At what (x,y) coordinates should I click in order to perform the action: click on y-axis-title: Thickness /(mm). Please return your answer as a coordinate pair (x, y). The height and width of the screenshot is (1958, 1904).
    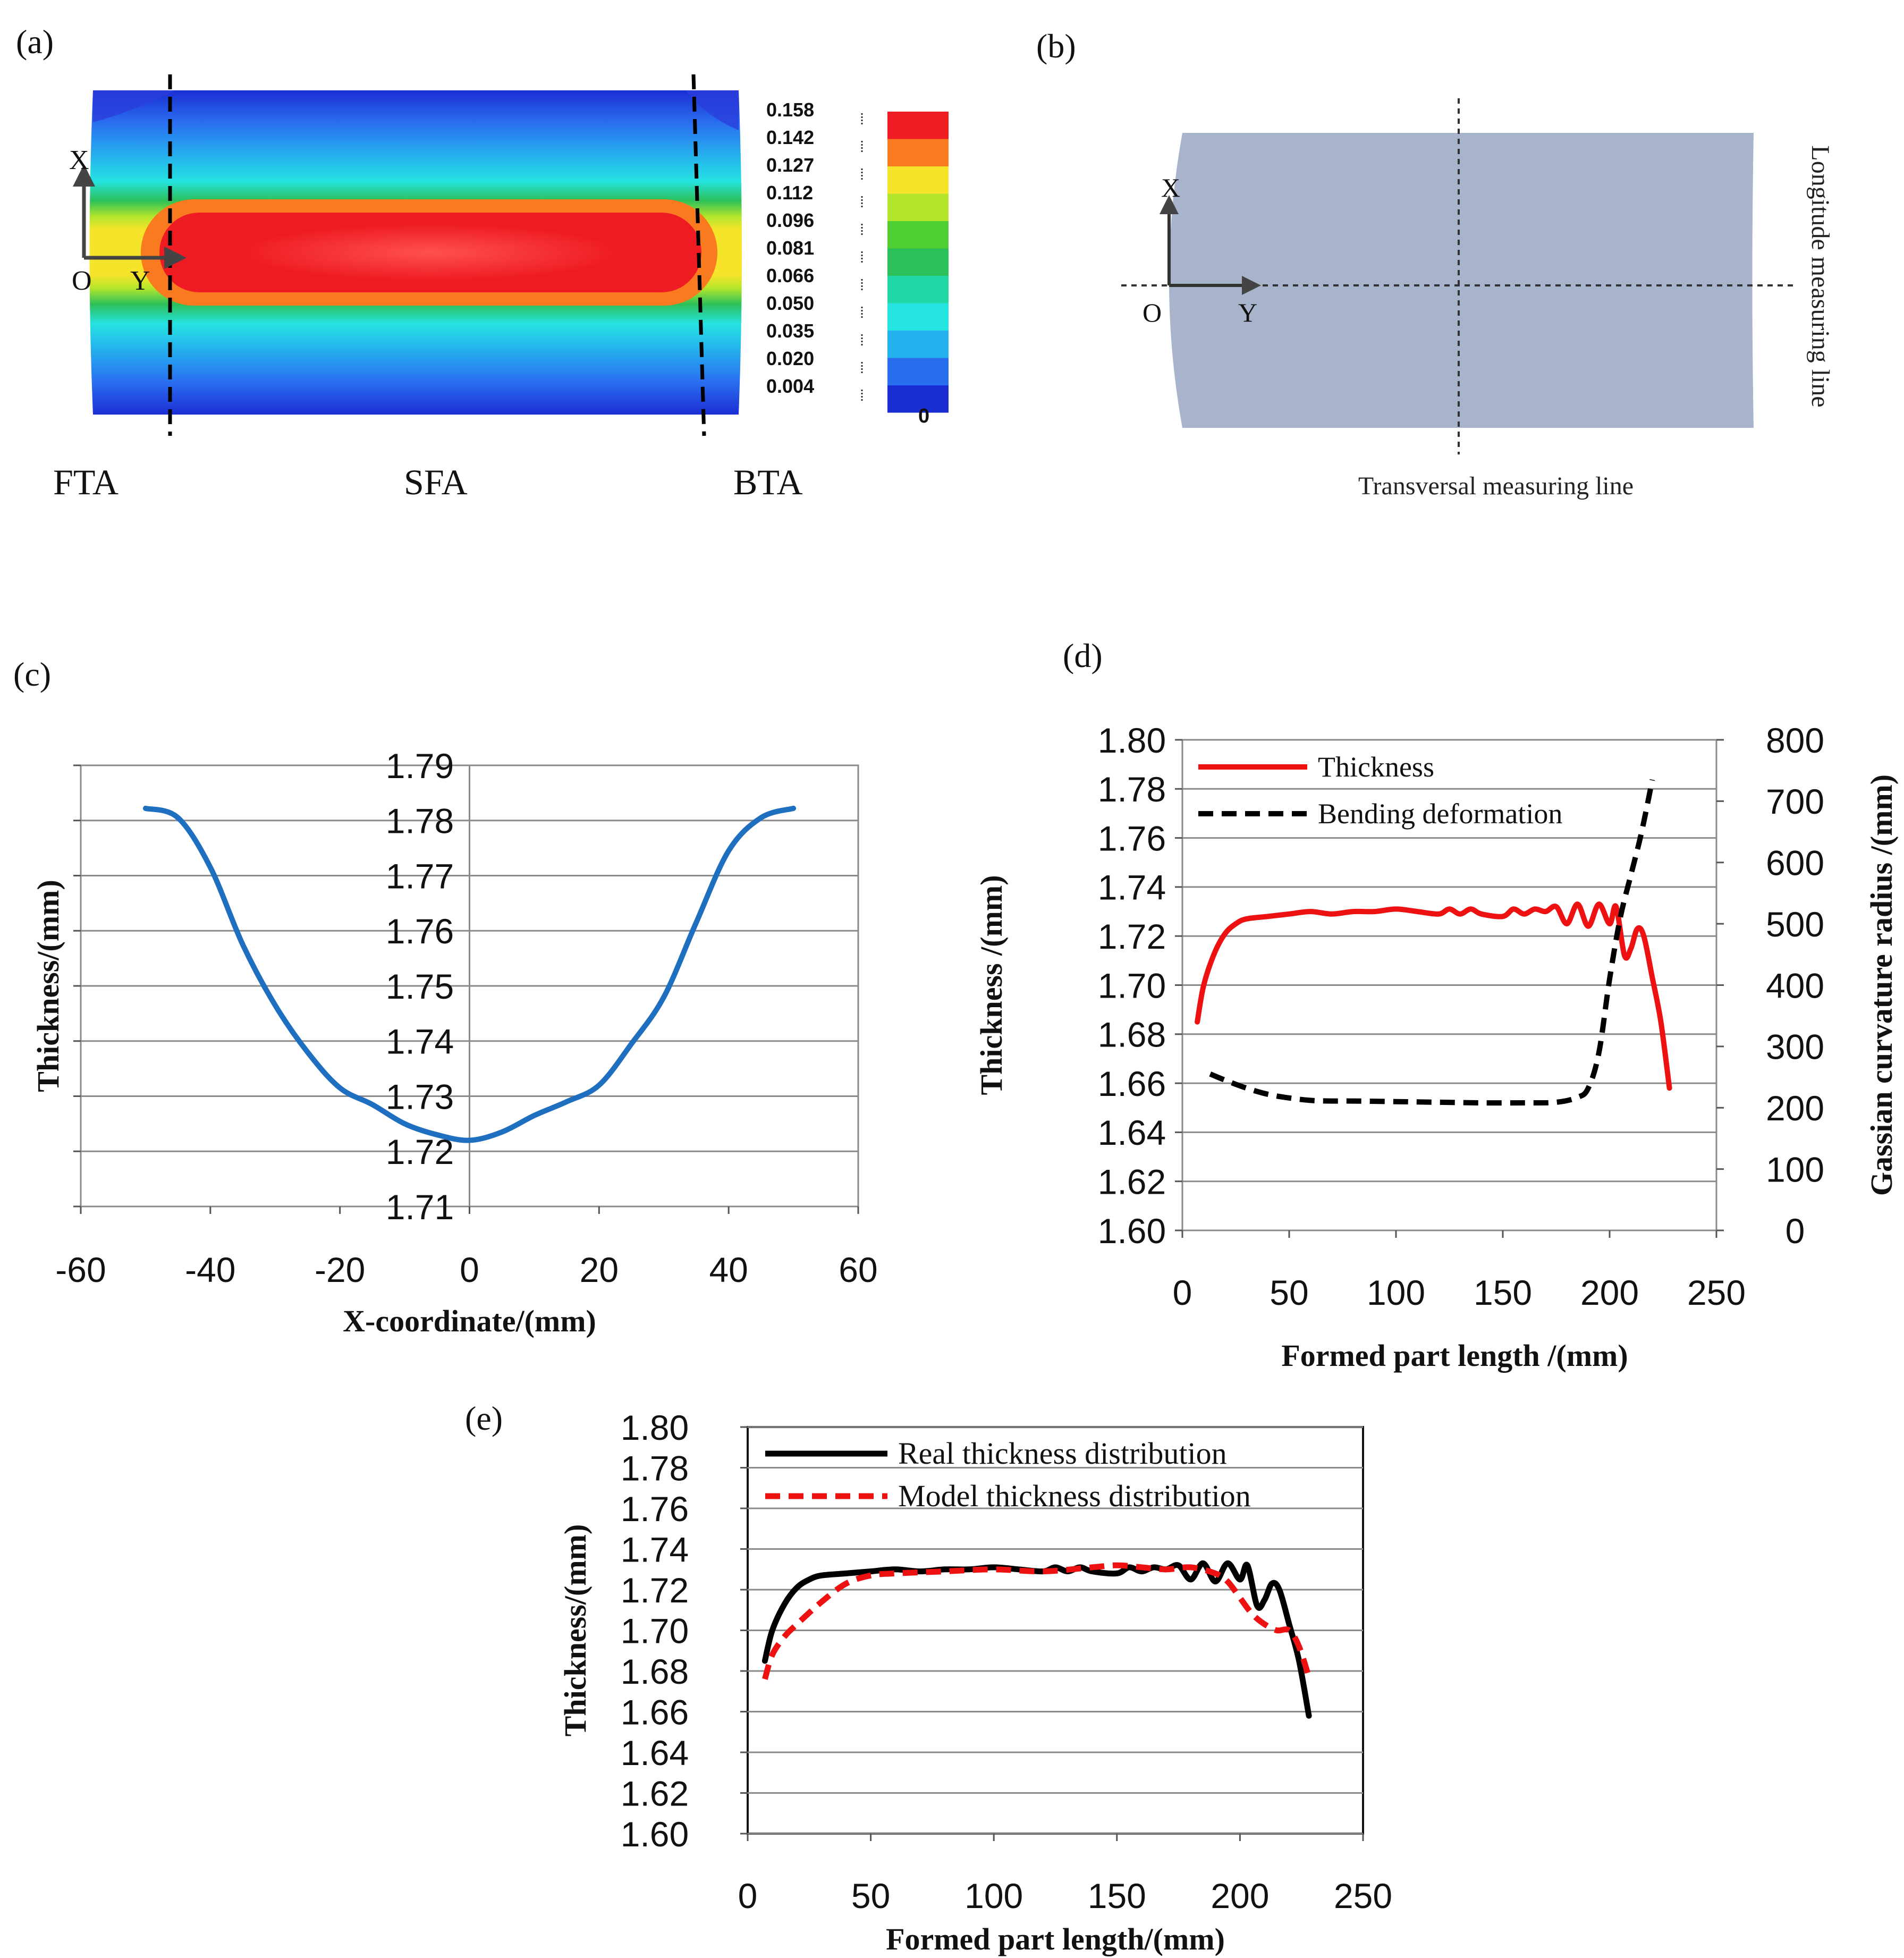
    Looking at the image, I should click on (992, 985).